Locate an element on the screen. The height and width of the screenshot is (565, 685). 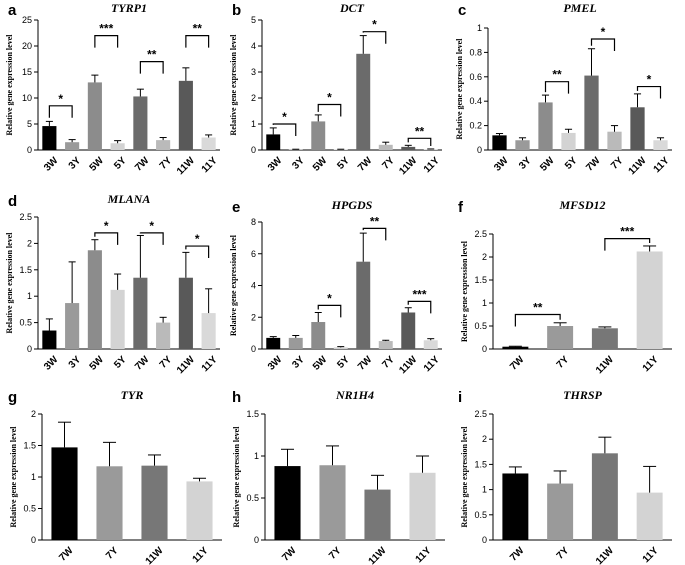
y-tick-label: 10 is located at coordinates (27, 98).